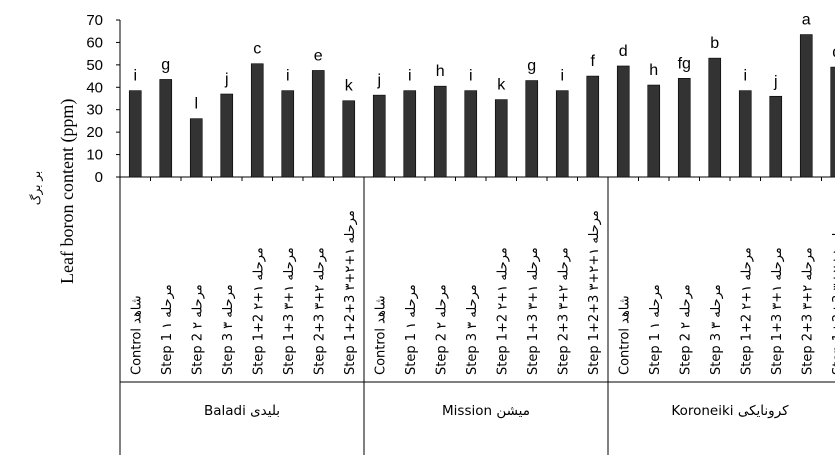  What do you see at coordinates (806, 20) in the screenshot?
I see `significance-letter: a` at bounding box center [806, 20].